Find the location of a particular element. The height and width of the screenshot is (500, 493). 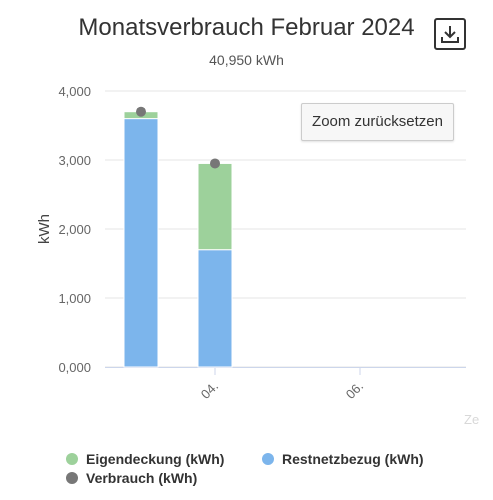

legend-label-restnetzbezug: Restnetzbezug (kWh) is located at coordinates (353, 459).